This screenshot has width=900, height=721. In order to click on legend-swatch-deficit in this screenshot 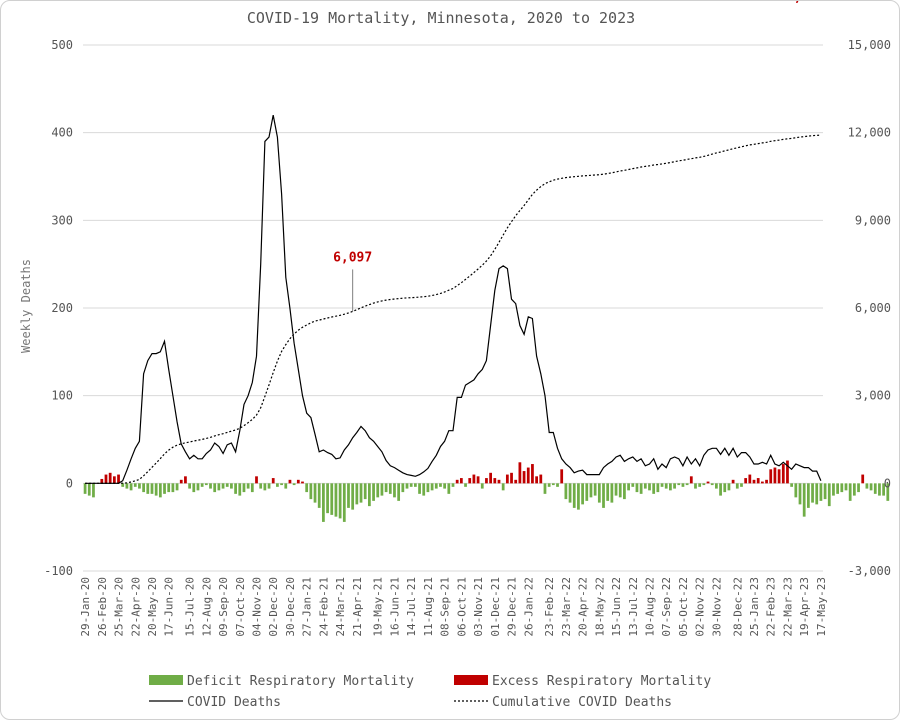, I will do `click(166, 680)`.